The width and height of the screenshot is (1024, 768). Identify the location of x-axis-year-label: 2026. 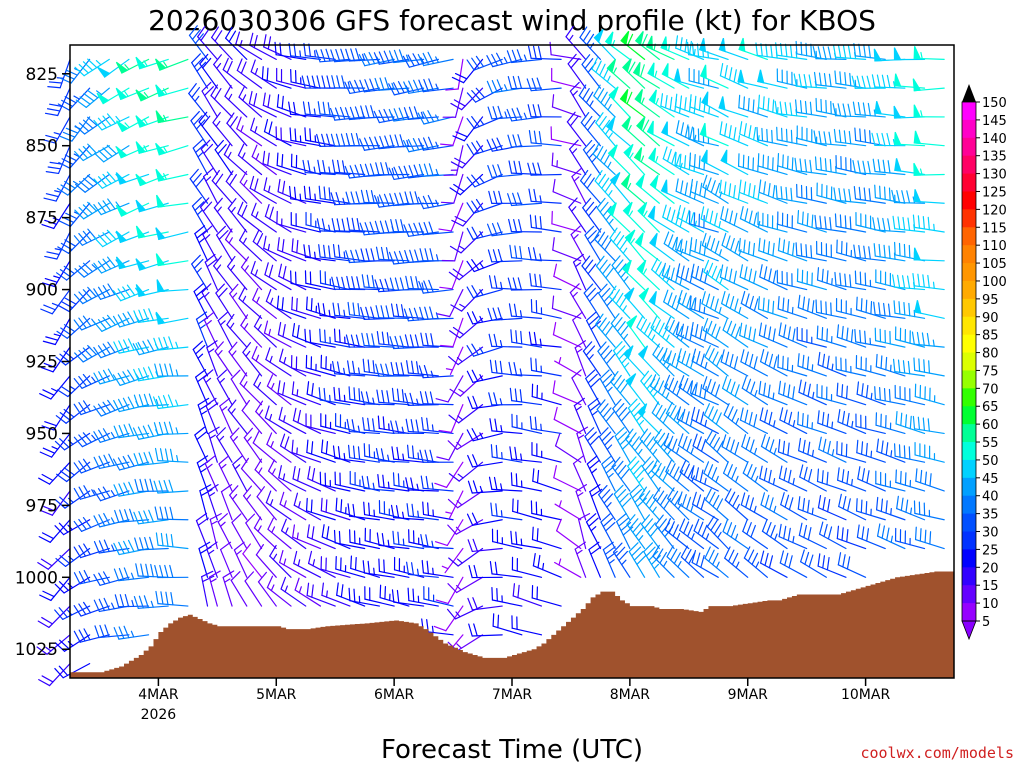
(159, 715).